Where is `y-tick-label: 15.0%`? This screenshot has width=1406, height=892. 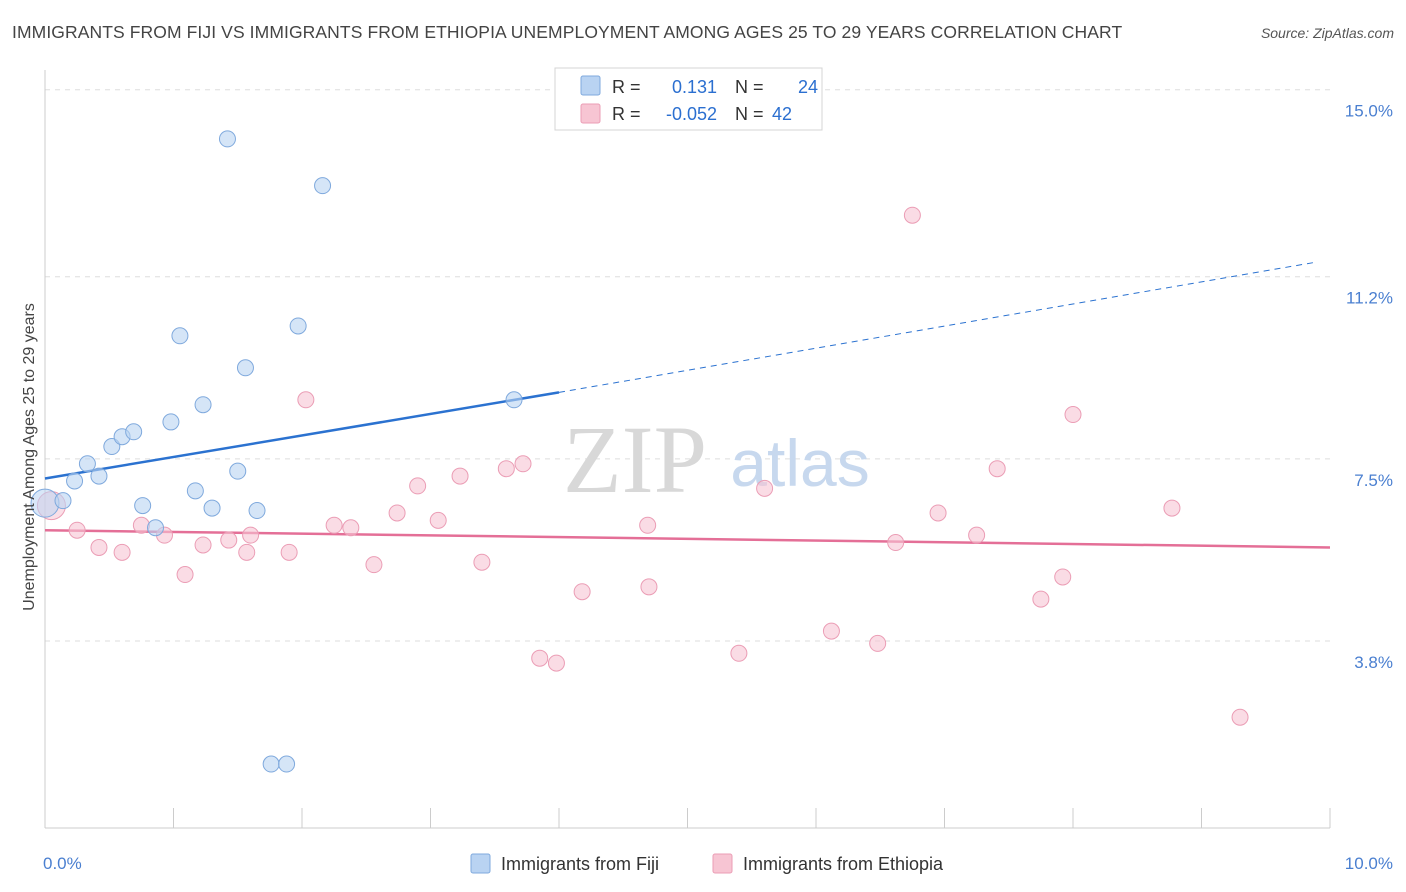 y-tick-label: 15.0% is located at coordinates (1369, 111).